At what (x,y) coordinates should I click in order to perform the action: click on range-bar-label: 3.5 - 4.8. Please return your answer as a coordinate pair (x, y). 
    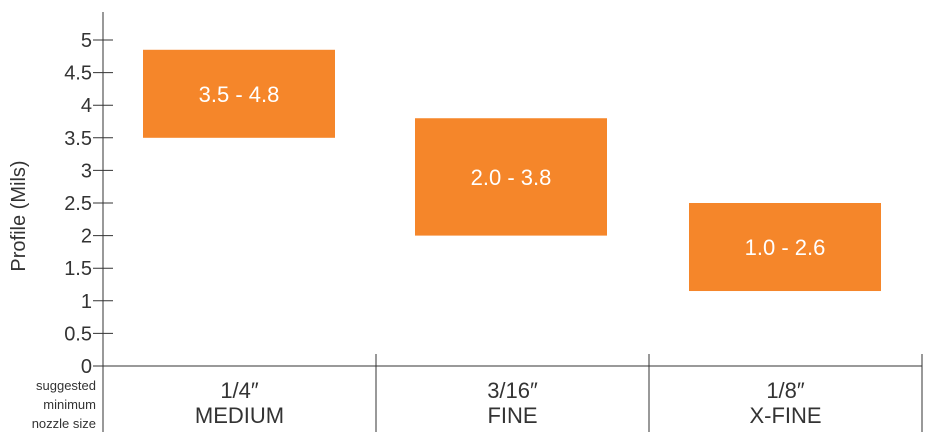
    Looking at the image, I should click on (239, 94).